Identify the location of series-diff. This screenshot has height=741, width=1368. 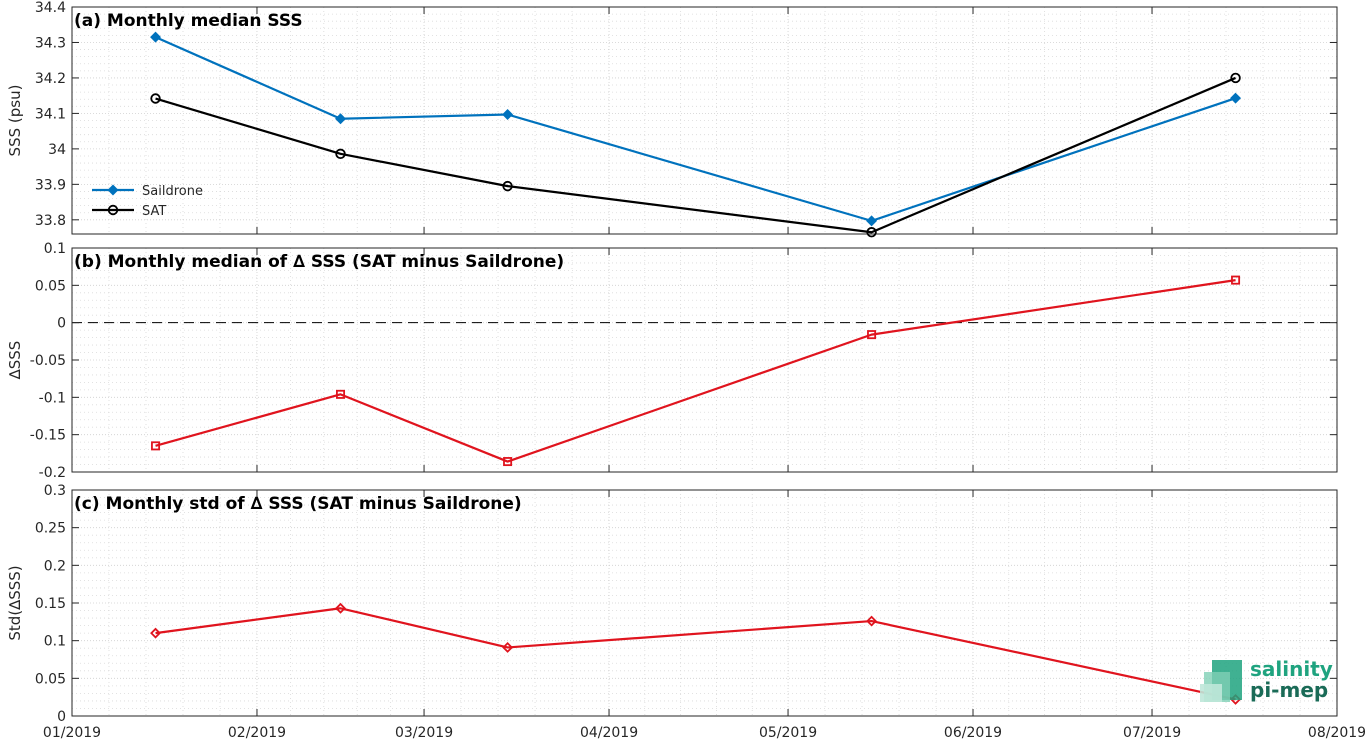
(696, 653).